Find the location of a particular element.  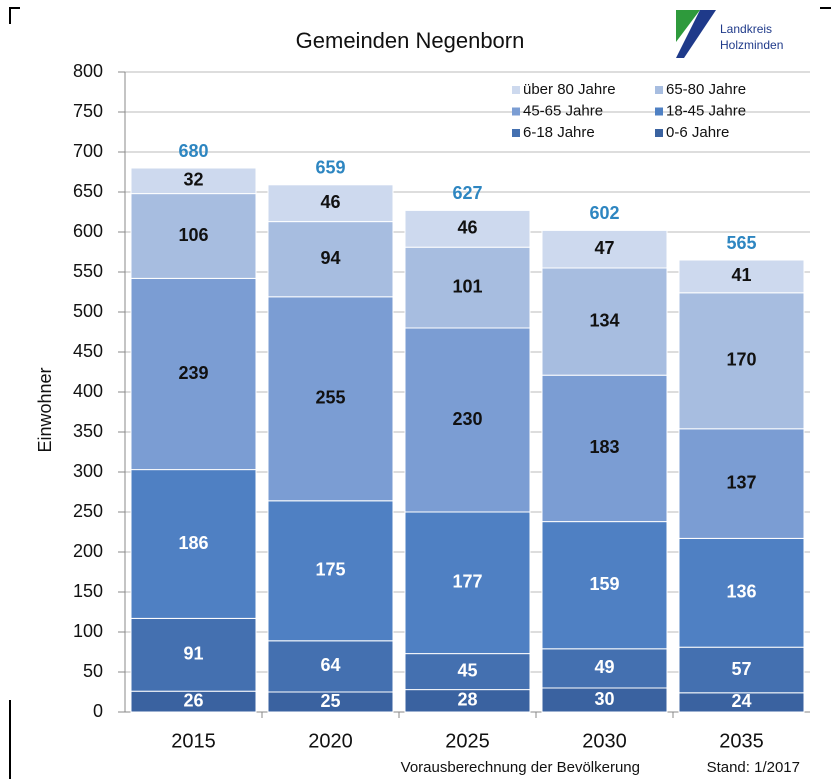

x-tick-label: 2020 is located at coordinates (330, 741).